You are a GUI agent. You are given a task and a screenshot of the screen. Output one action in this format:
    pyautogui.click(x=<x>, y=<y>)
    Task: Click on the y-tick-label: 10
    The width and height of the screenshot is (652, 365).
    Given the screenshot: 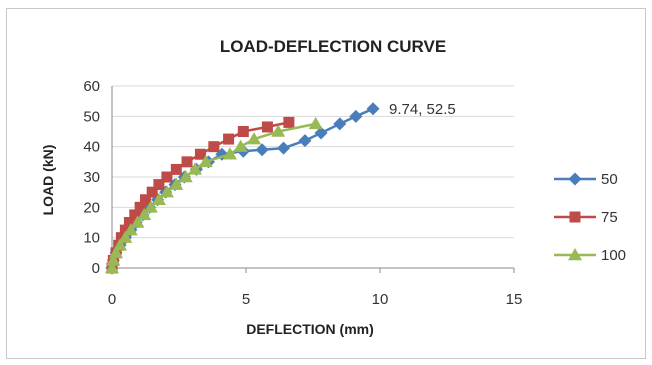 What is the action you would take?
    pyautogui.click(x=91, y=238)
    